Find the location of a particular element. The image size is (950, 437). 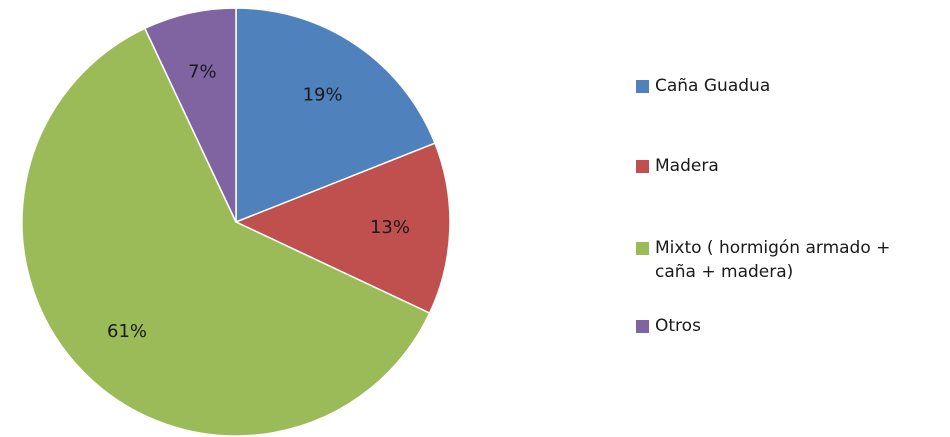

slice-data-label: 61% is located at coordinates (127, 331).